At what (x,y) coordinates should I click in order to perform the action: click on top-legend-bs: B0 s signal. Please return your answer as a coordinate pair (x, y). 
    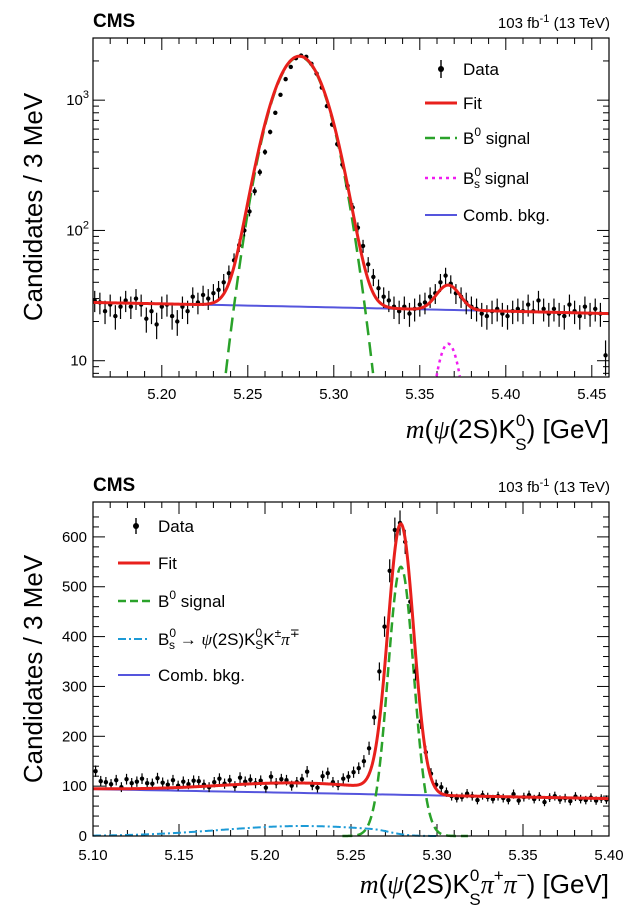
    Looking at the image, I should click on (477, 178).